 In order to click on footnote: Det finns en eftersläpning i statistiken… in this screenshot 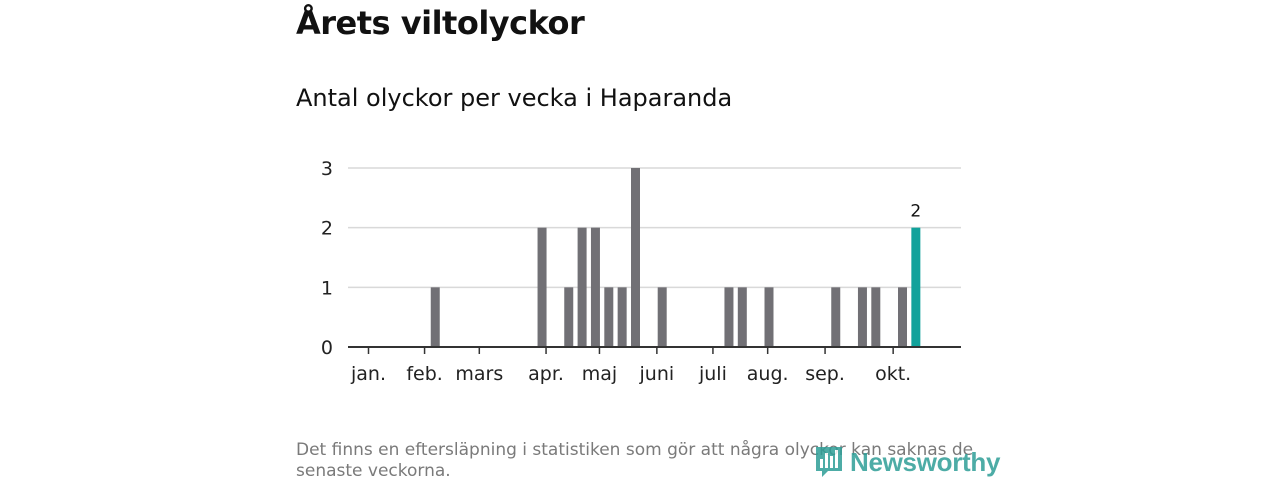, I will do `click(635, 460)`.